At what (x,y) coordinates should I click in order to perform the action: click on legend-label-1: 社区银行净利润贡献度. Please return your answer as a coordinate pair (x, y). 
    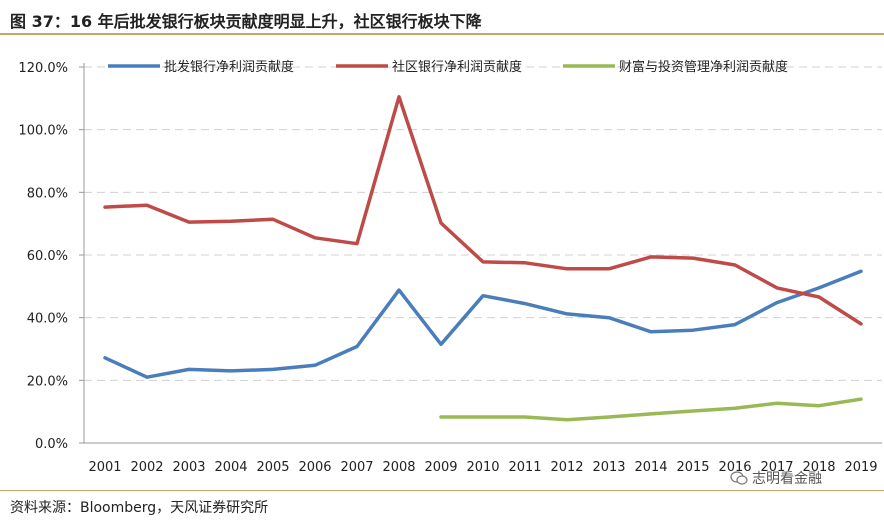
    Looking at the image, I should click on (457, 67).